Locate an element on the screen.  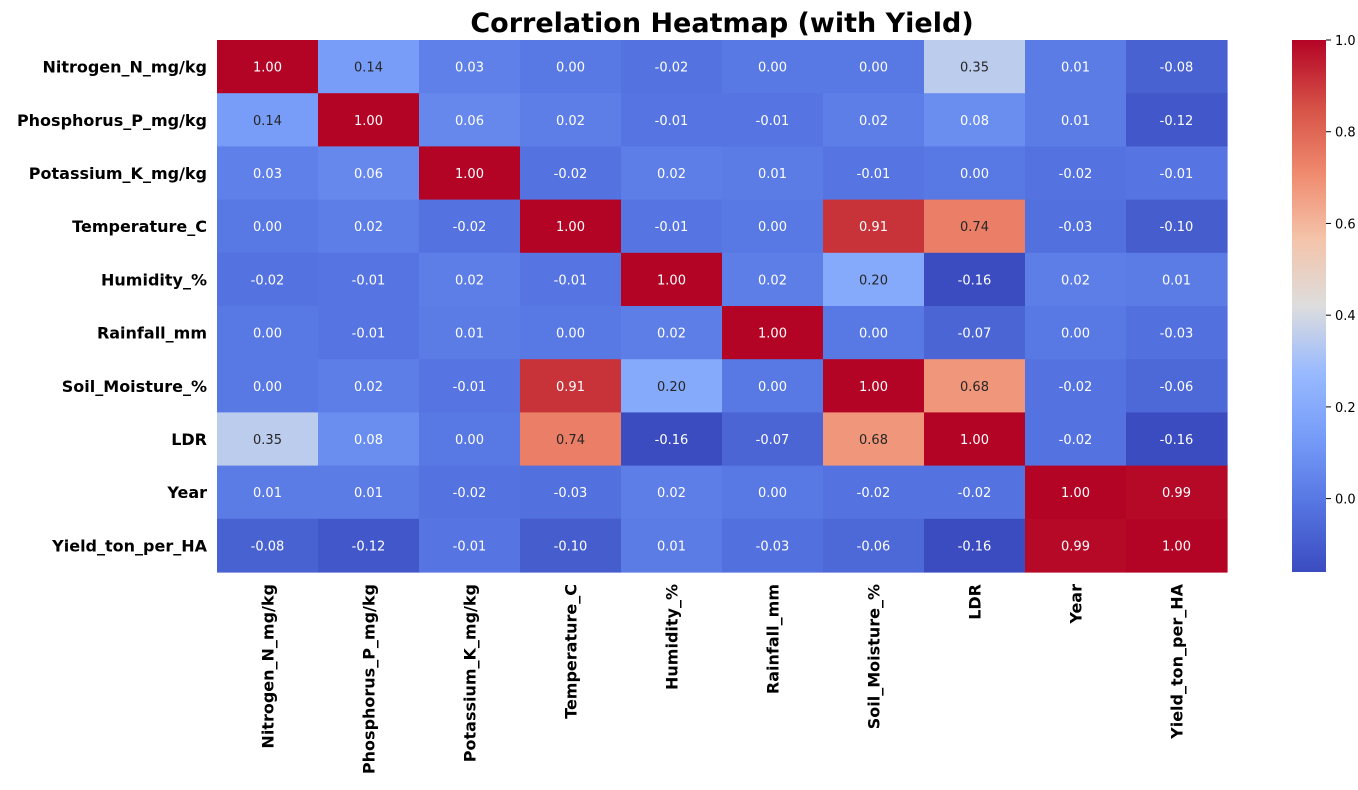
cell-value-label: 0.74 is located at coordinates (570, 440).